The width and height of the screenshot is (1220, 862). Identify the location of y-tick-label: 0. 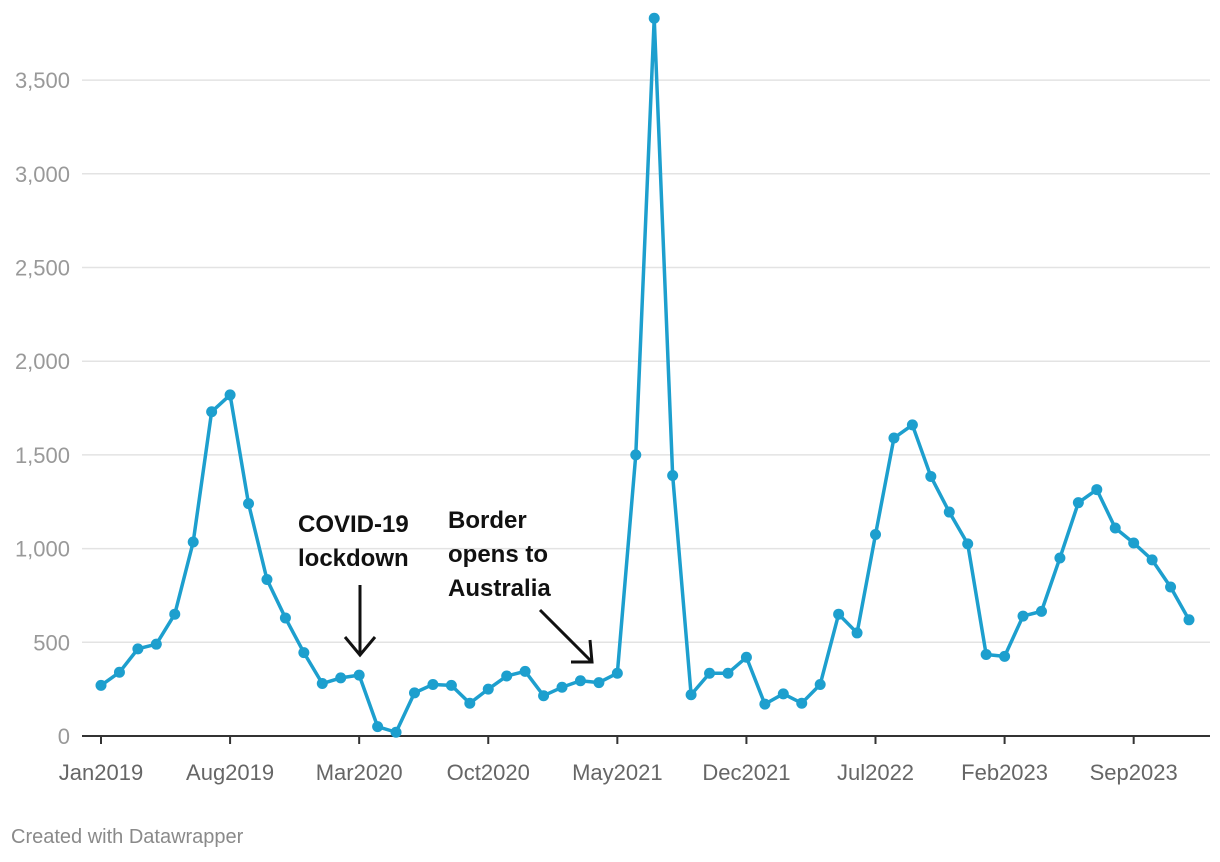
(64, 736).